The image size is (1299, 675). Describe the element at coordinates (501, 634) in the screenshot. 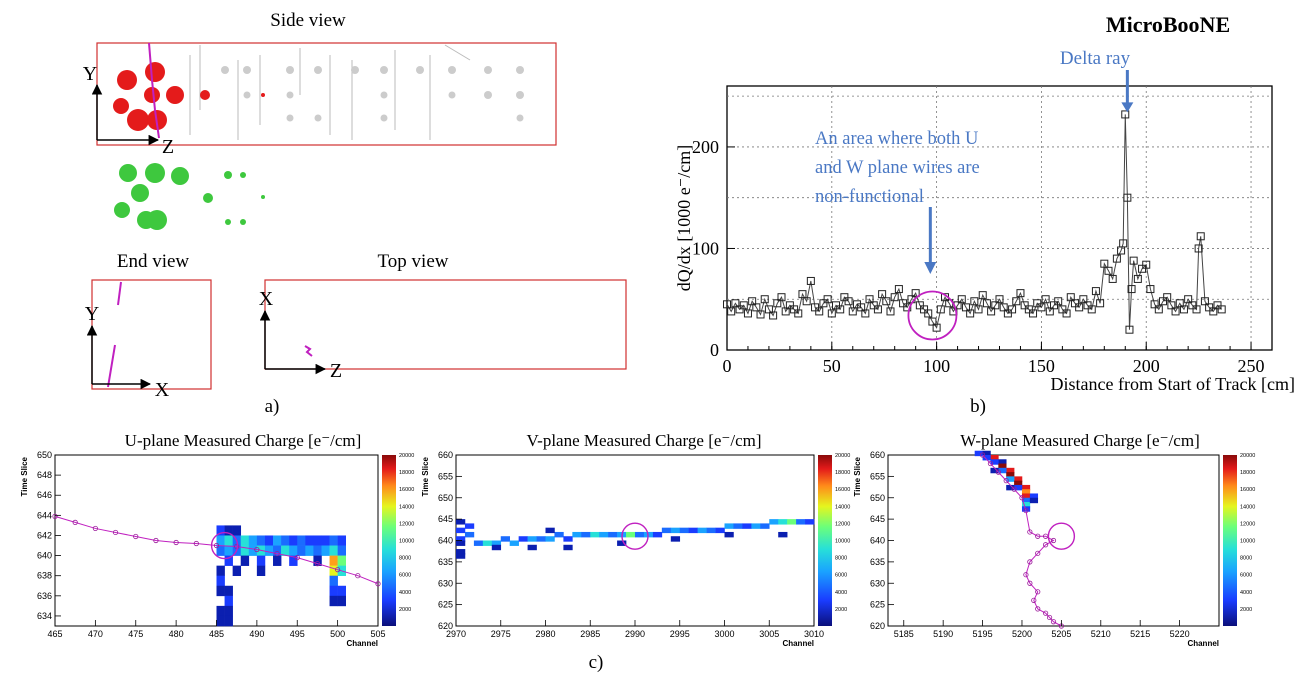

I see `x-tick-label: 2975` at that location.